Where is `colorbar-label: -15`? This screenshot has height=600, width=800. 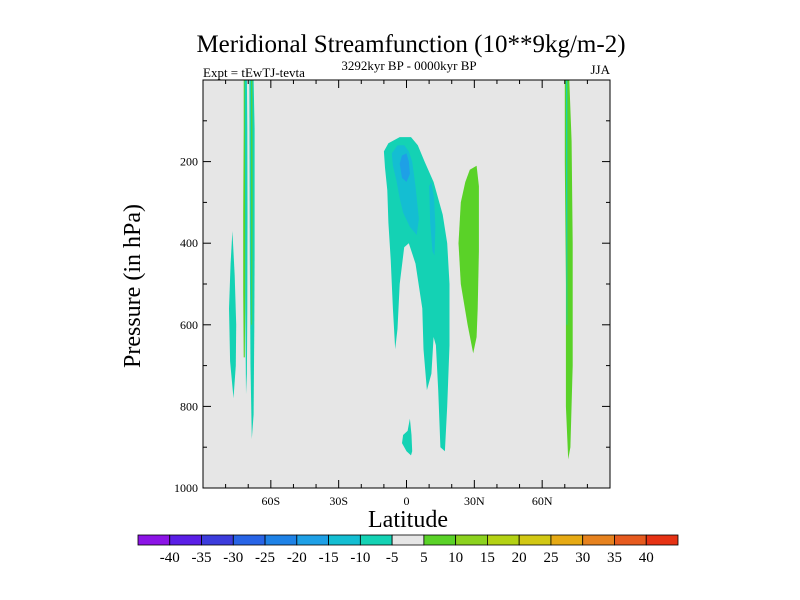
colorbar-label: -15 is located at coordinates (329, 558).